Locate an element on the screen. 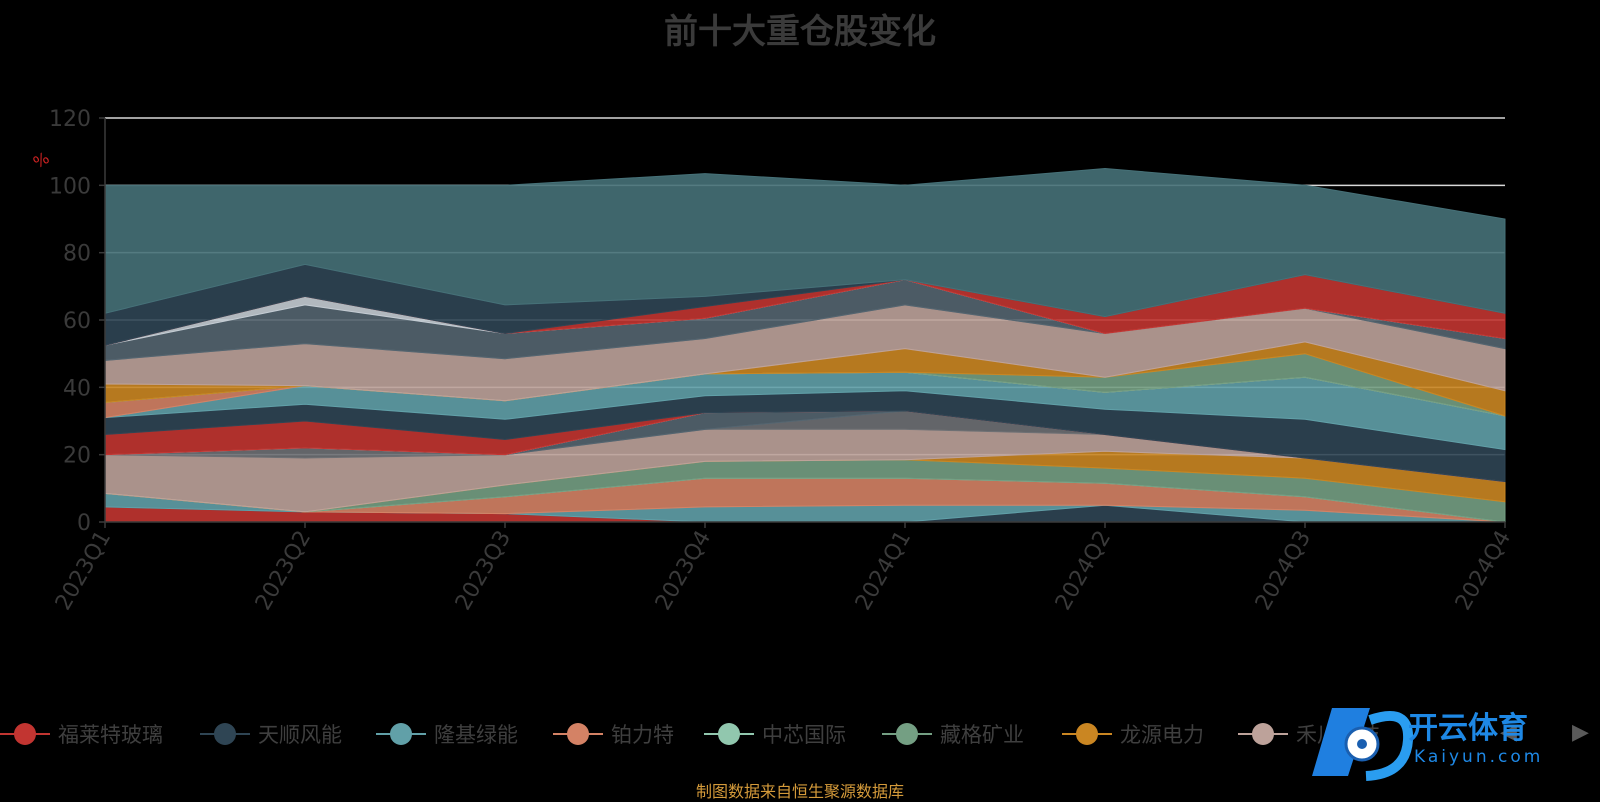 The image size is (1600, 802). y-tick-label-5: 100 is located at coordinates (70, 186).